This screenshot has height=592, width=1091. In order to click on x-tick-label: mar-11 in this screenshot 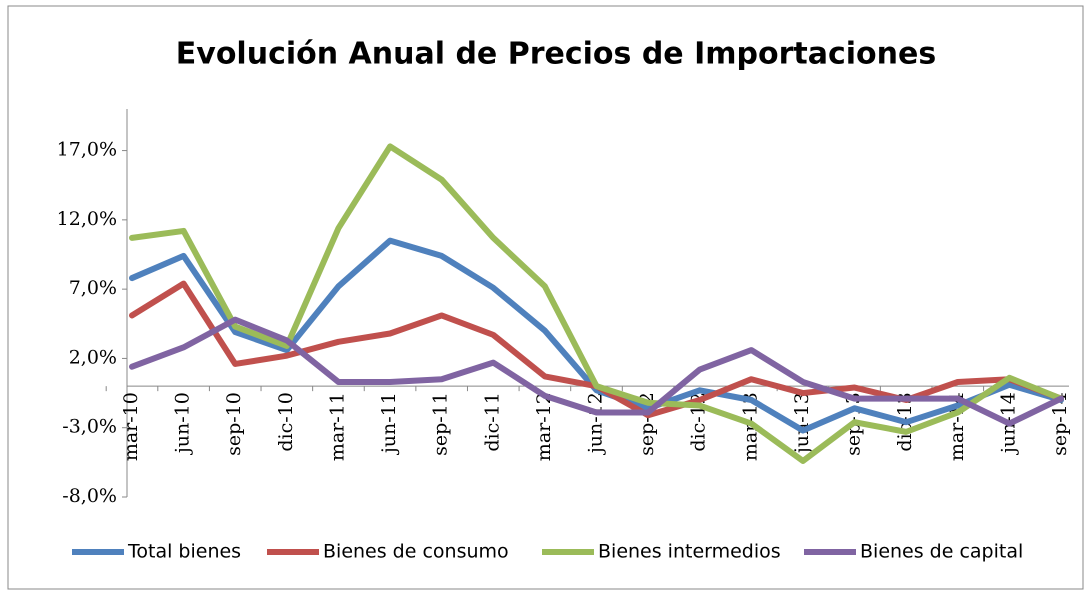, I will do `click(337, 426)`.